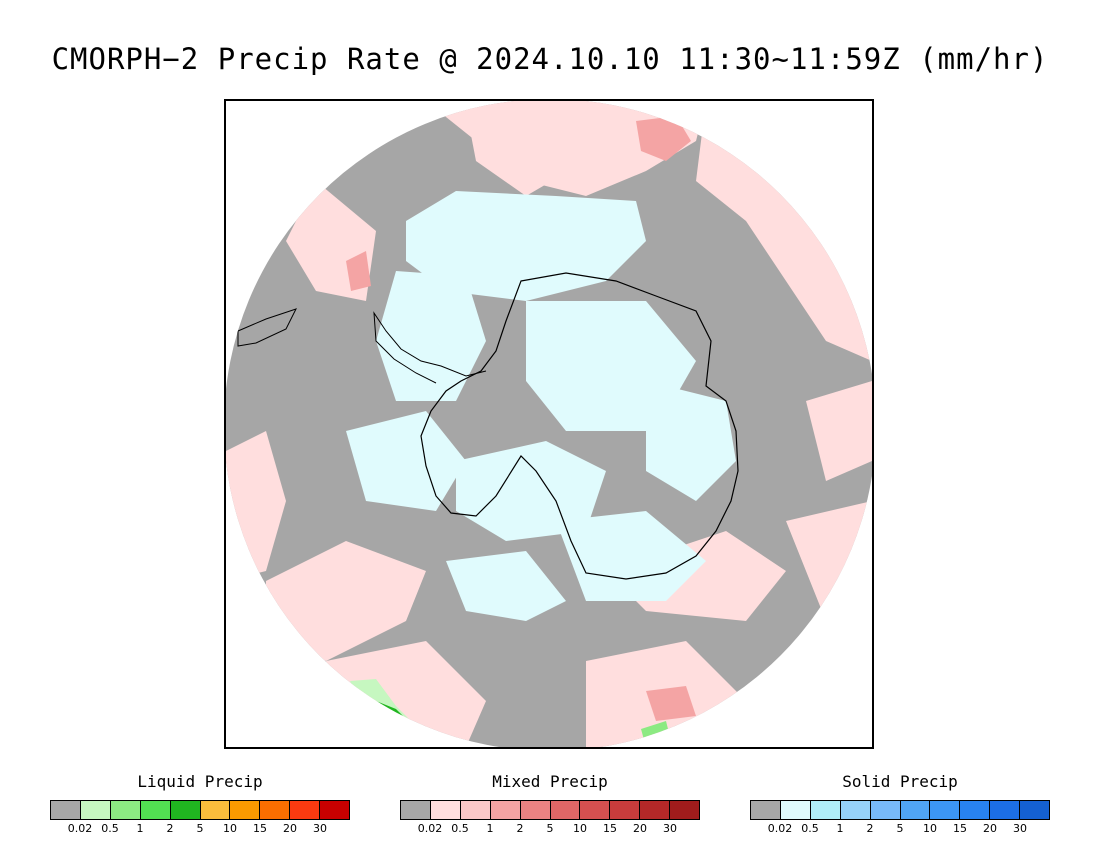 Image resolution: width=1100 pixels, height=850 pixels. I want to click on antarctic-peninsula, so click(430, 347).